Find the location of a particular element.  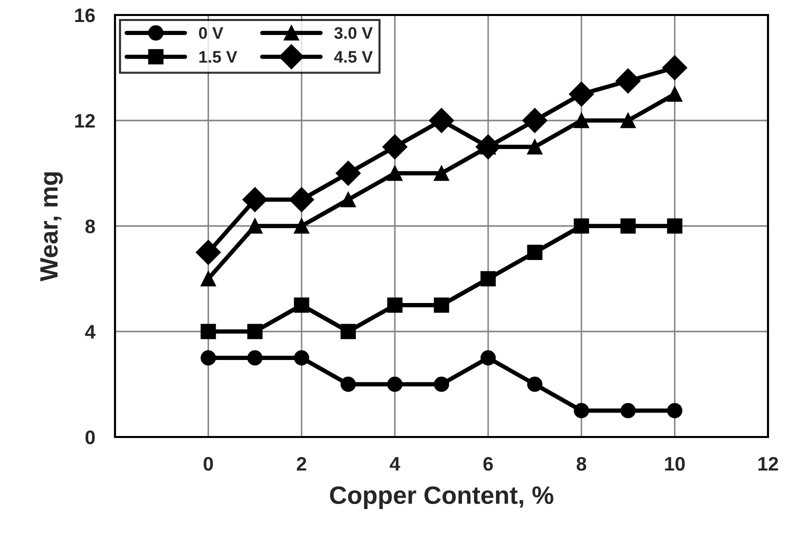

y-tick-label: 12 is located at coordinates (85, 121).